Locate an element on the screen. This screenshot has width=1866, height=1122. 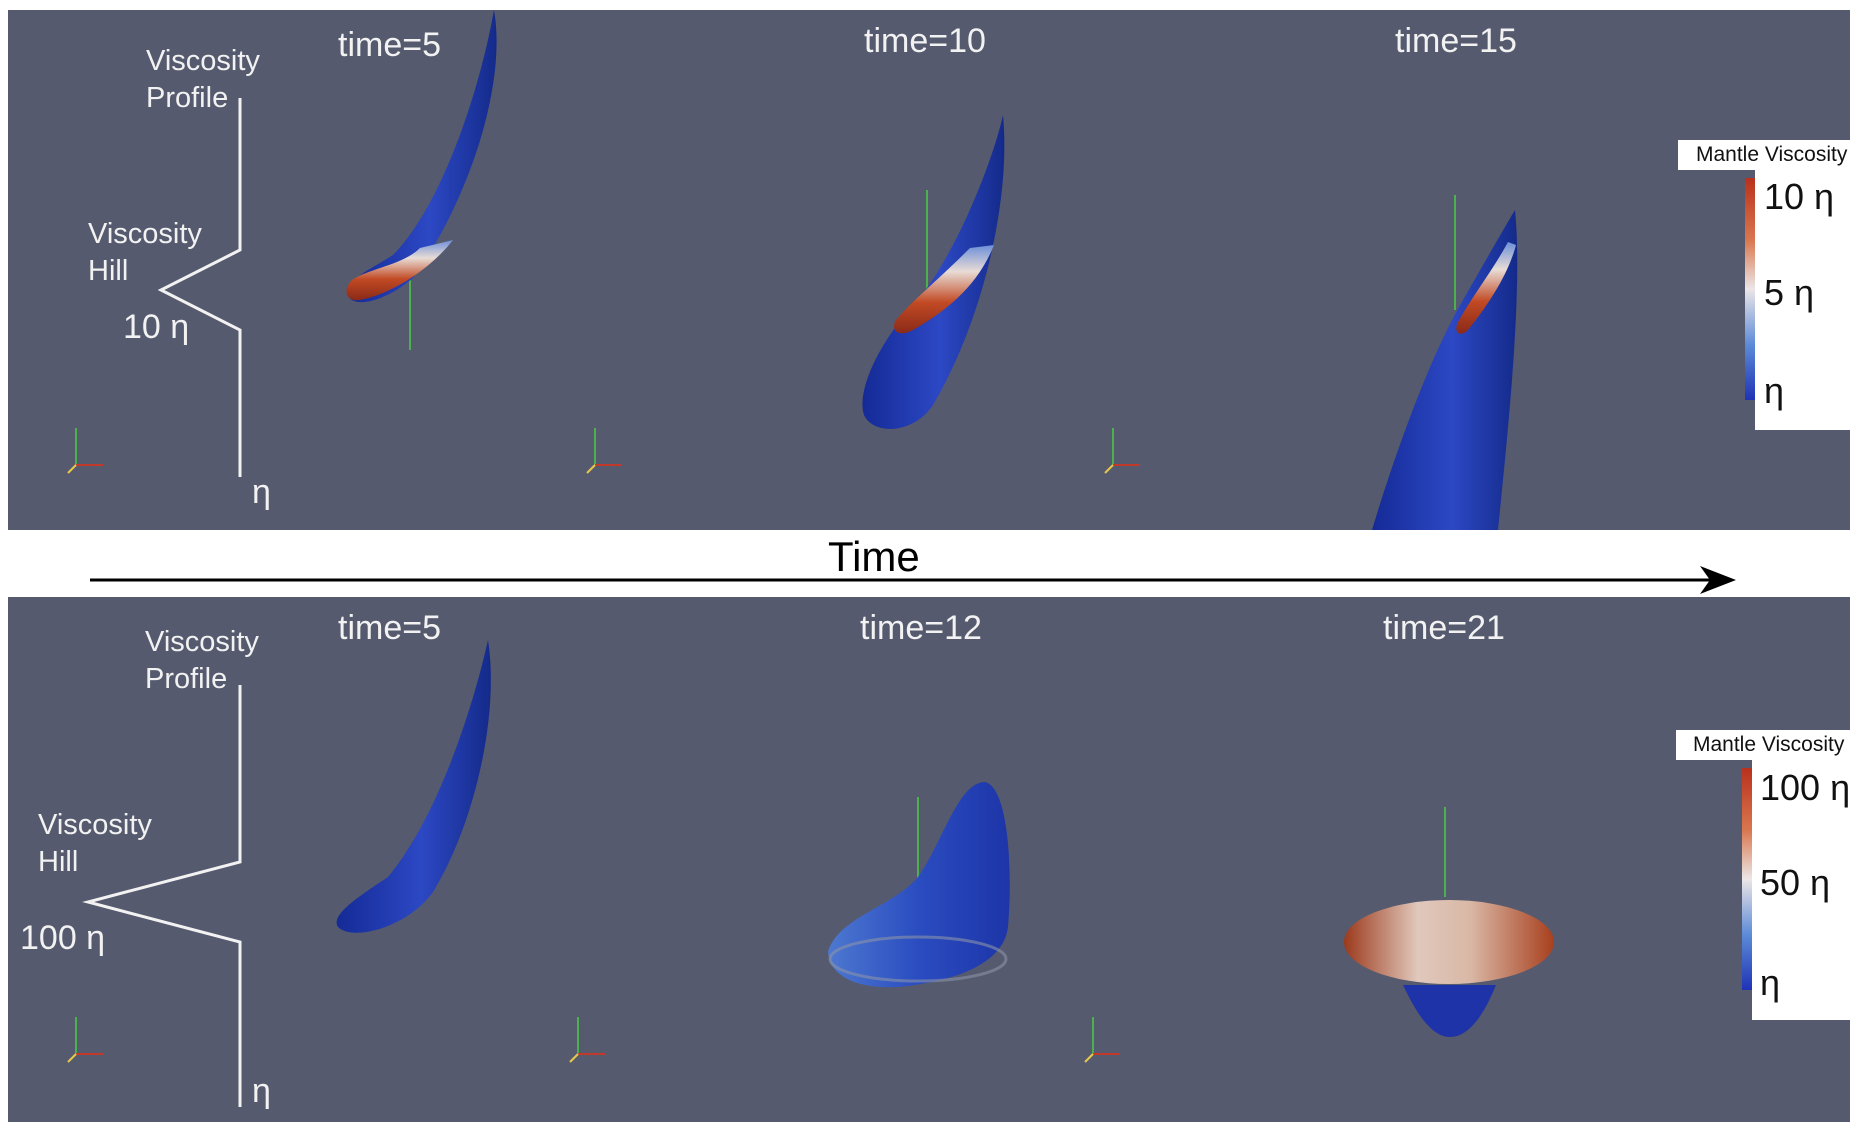
bottom-legend-tick-mid: 50 η is located at coordinates (1795, 882).